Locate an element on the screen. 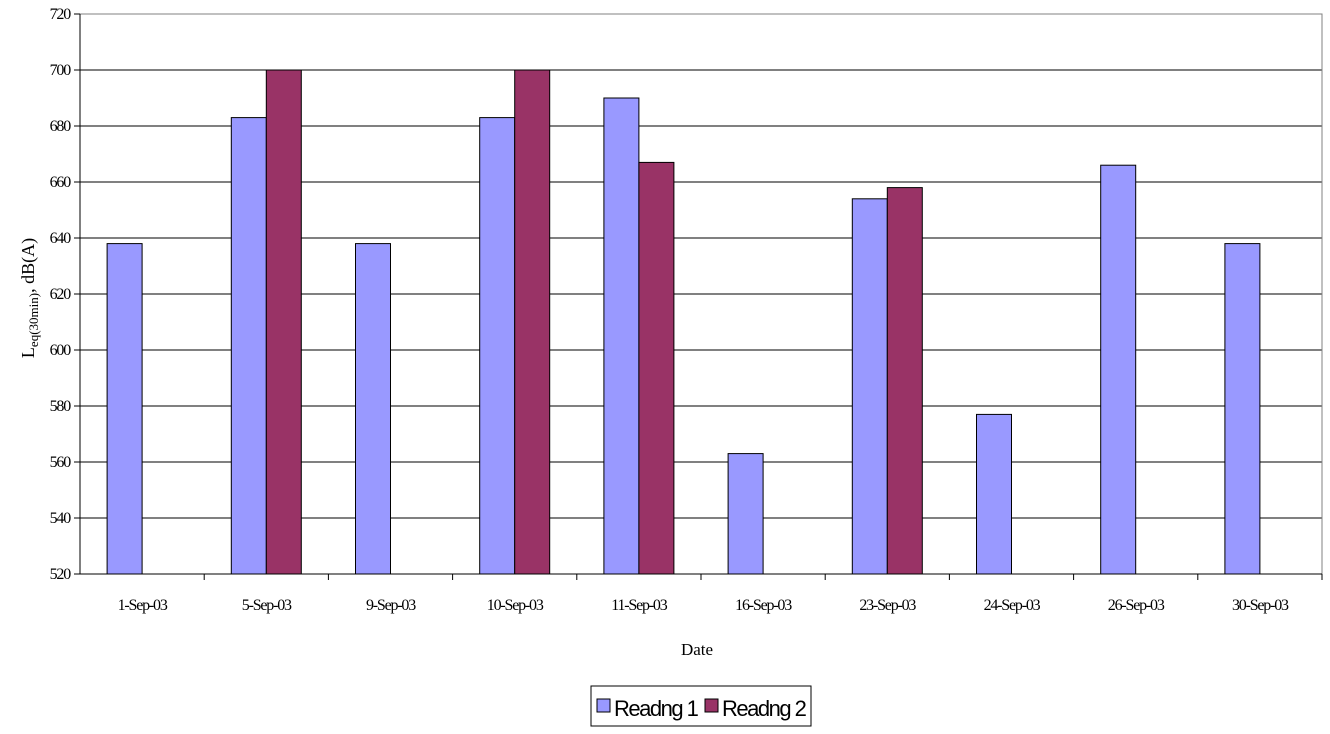 This screenshot has width=1330, height=734. y-tick-label: 720 is located at coordinates (61, 14).